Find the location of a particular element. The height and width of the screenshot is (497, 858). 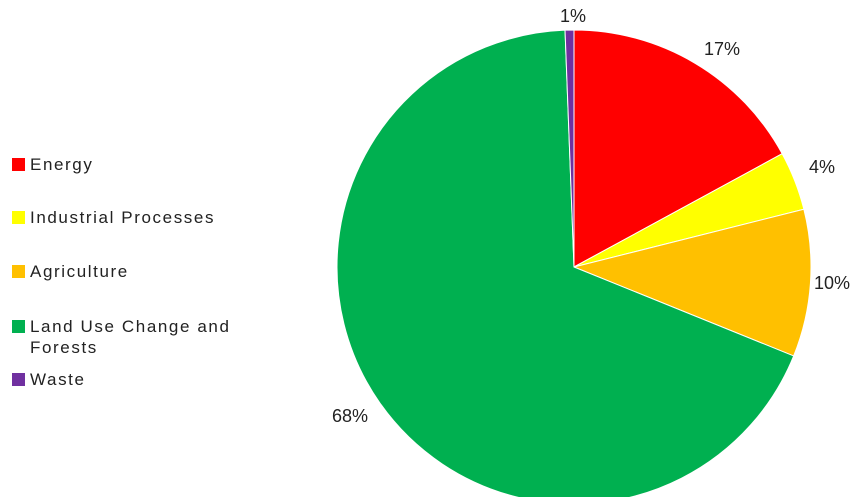

legend-label-industrial-processes: Industrial Processes is located at coordinates (123, 217).